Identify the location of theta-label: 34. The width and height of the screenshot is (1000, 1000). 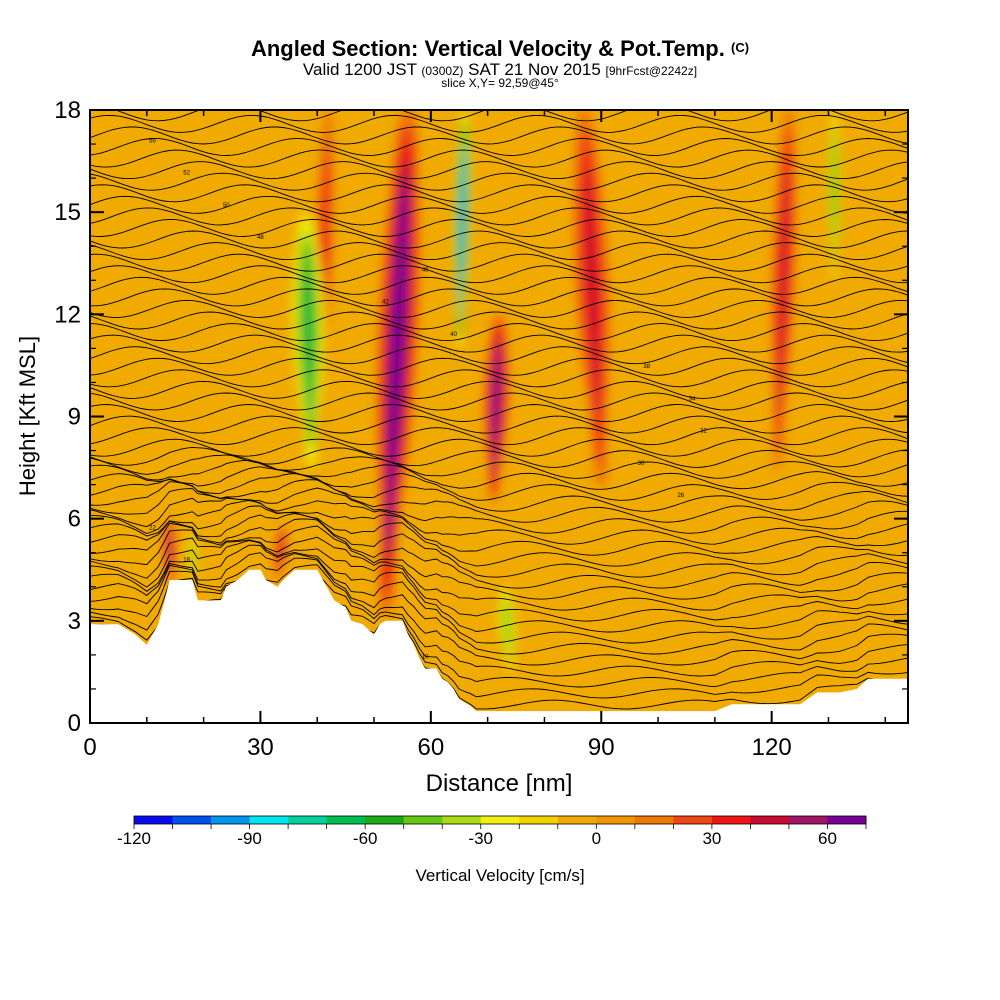
(692, 399).